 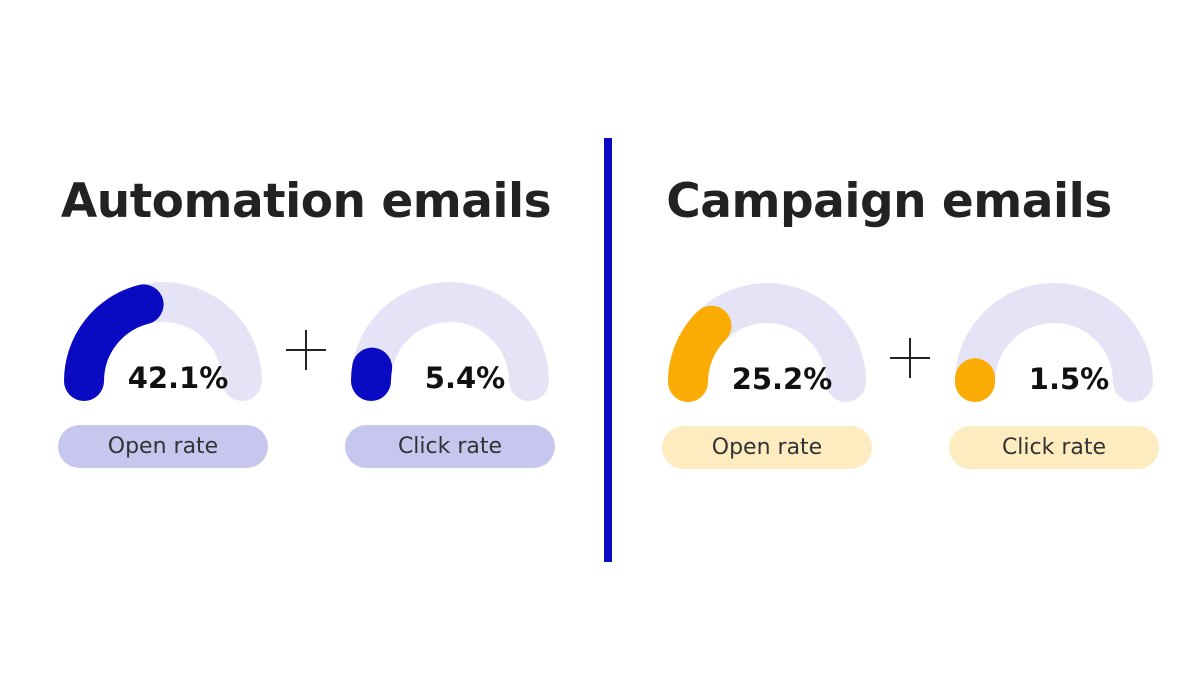 I want to click on campaign-open-rate-gauge-arc, so click(x=767, y=342).